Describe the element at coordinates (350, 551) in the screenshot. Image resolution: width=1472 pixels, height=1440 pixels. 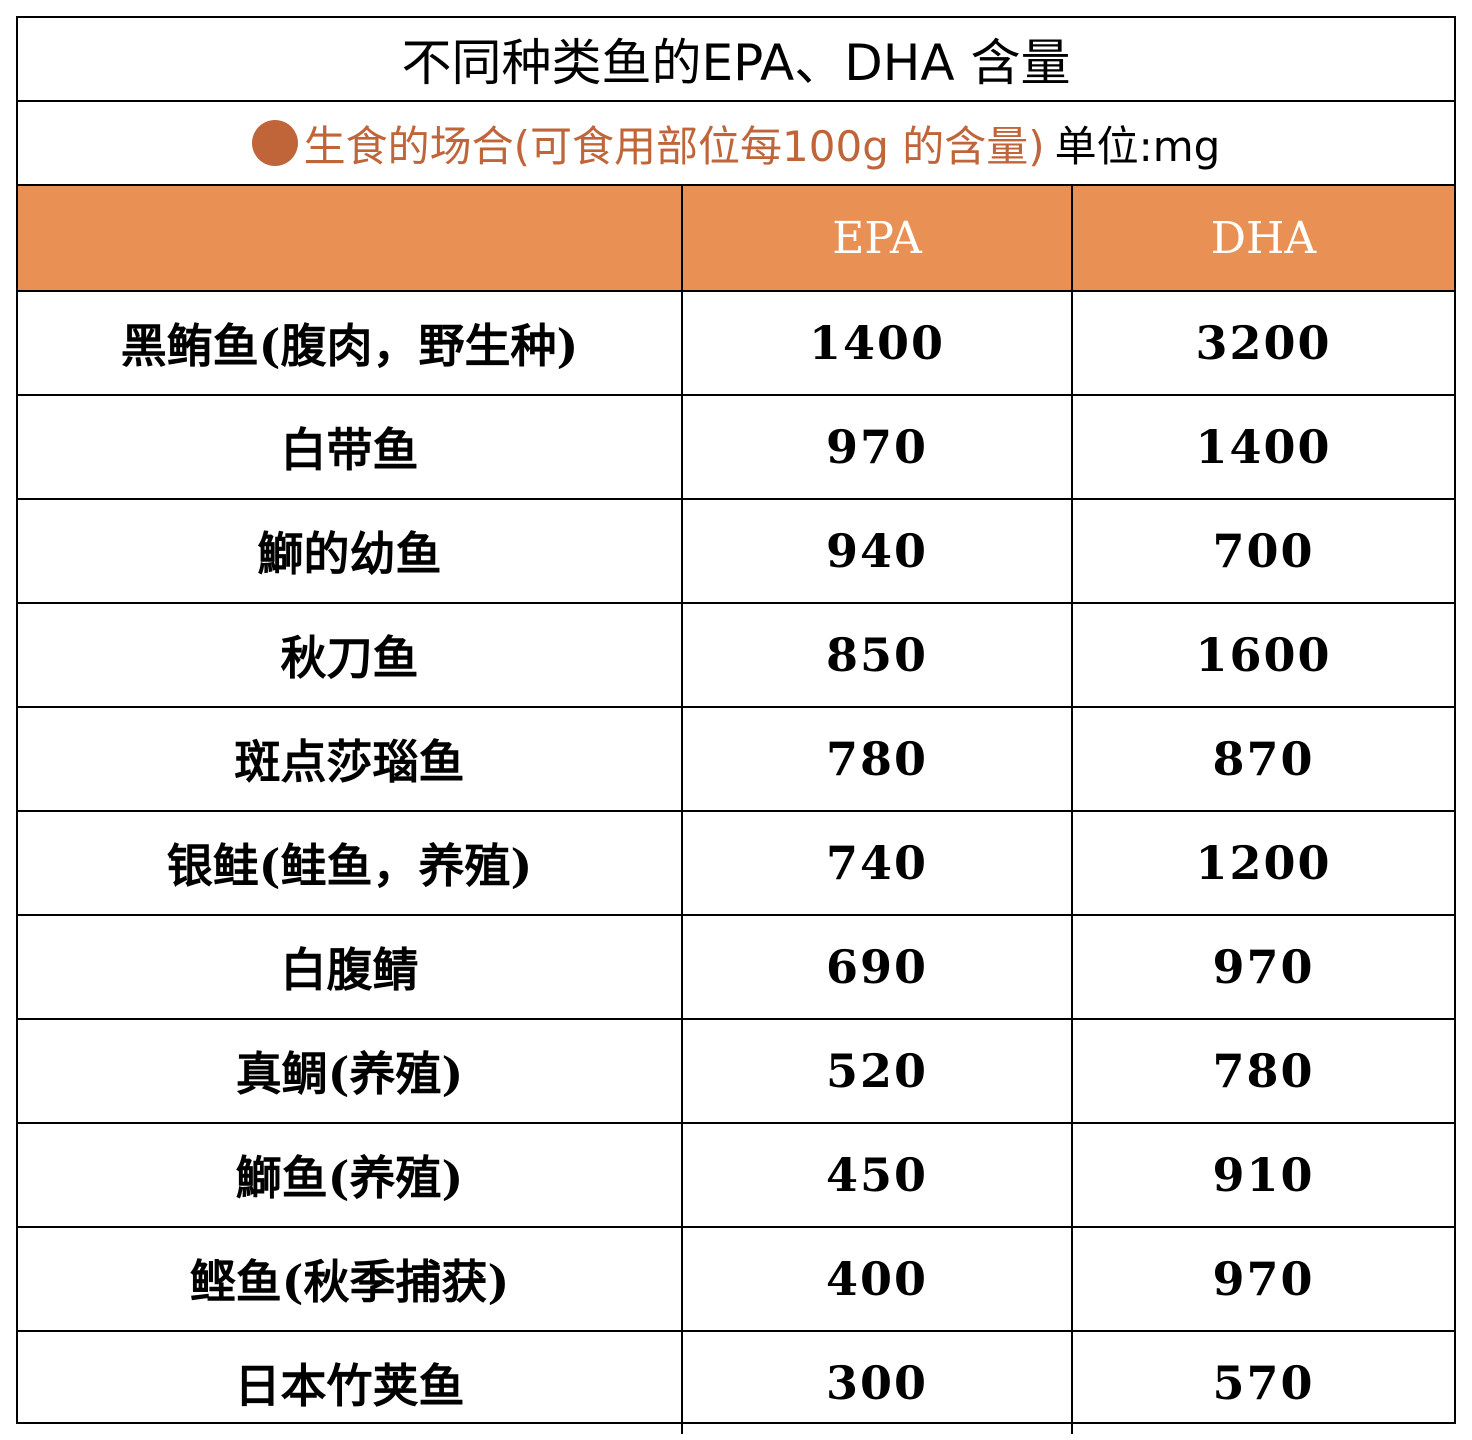
I see `fish-name-cell: 鰤的幼鱼` at that location.